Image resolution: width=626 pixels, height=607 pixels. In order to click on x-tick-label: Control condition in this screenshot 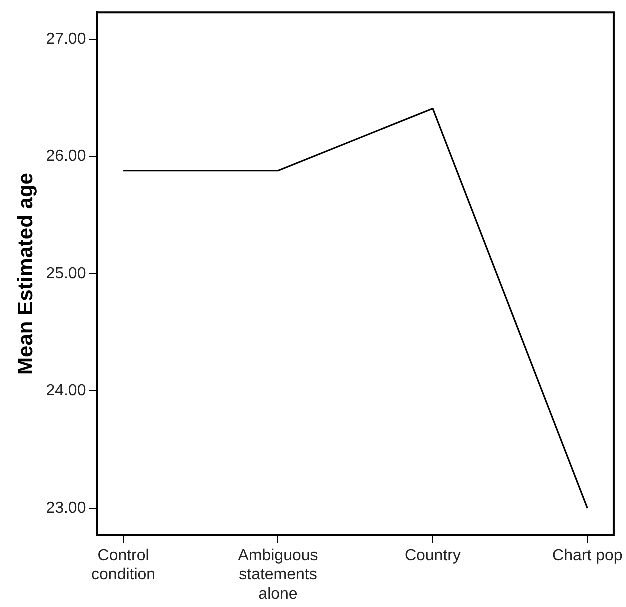, I will do `click(124, 565)`.